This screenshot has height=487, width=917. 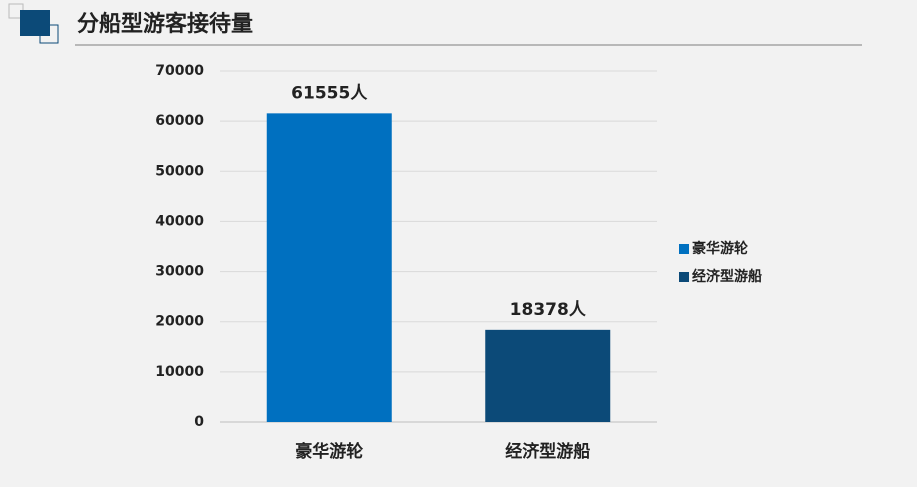 What do you see at coordinates (199, 422) in the screenshot?
I see `y-tick-label: 0` at bounding box center [199, 422].